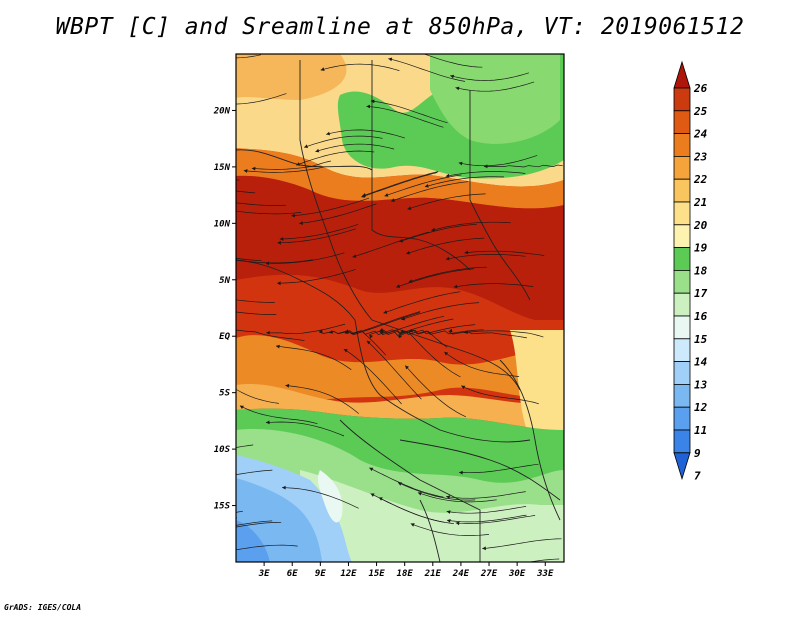 The height and width of the screenshot is (618, 800). What do you see at coordinates (701, 362) in the screenshot?
I see `colorbar-label: 14` at bounding box center [701, 362].